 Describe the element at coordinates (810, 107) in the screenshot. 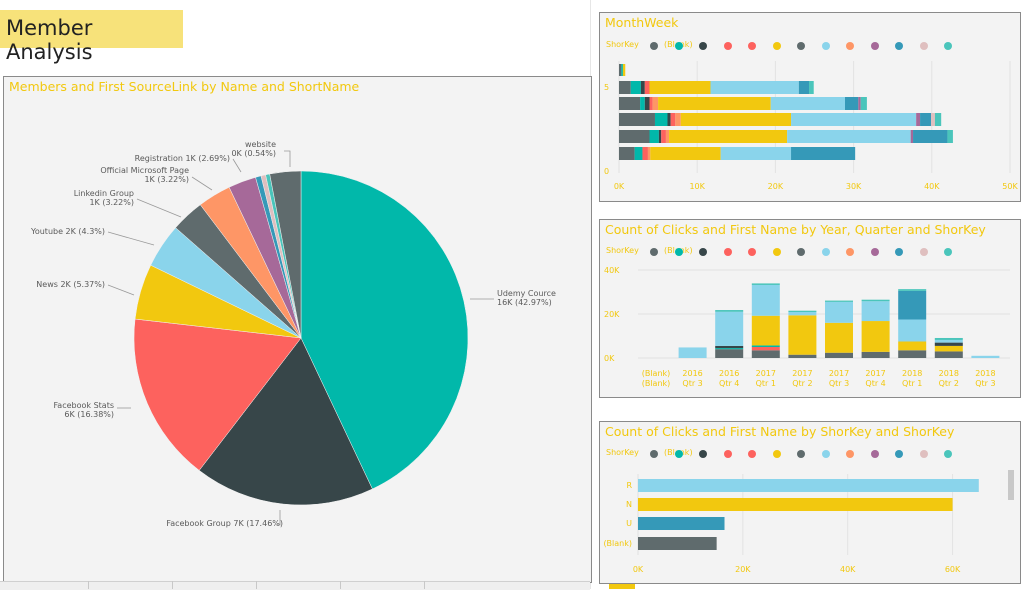

I see `monthweek-bar-chart: 0K 10K 20K 30K 40K 50K 5 0` at that location.